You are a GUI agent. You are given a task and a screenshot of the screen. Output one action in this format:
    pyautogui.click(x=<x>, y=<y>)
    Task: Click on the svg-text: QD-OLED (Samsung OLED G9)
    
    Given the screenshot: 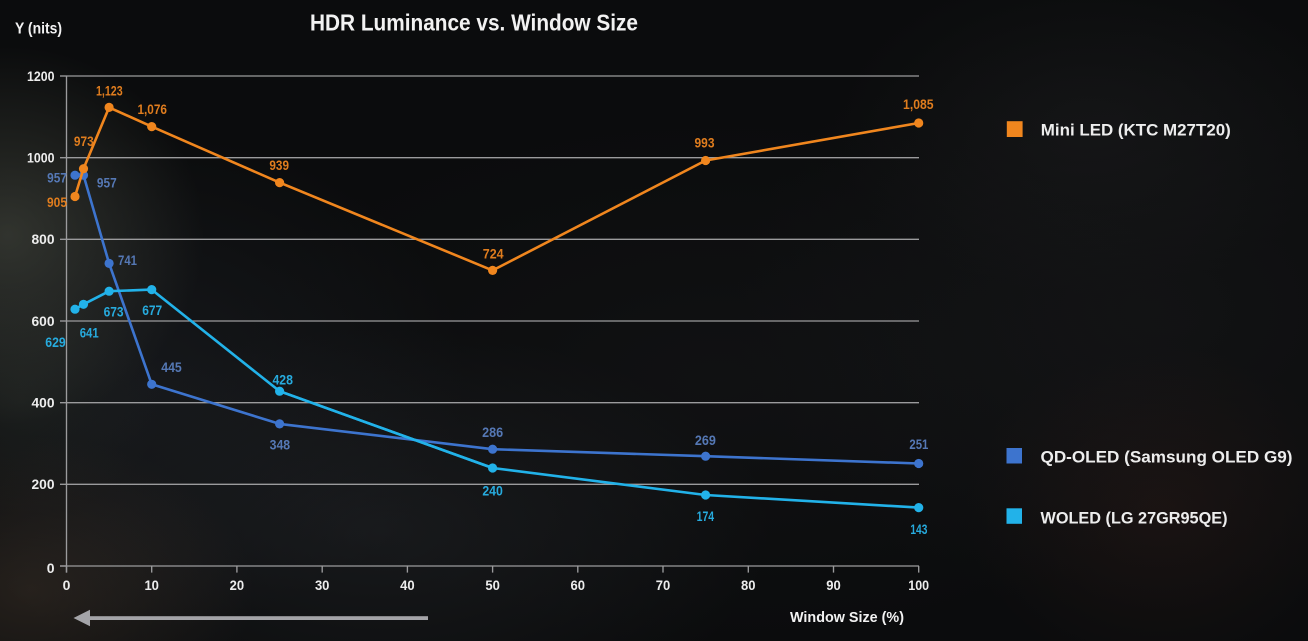 What is the action you would take?
    pyautogui.click(x=1167, y=456)
    